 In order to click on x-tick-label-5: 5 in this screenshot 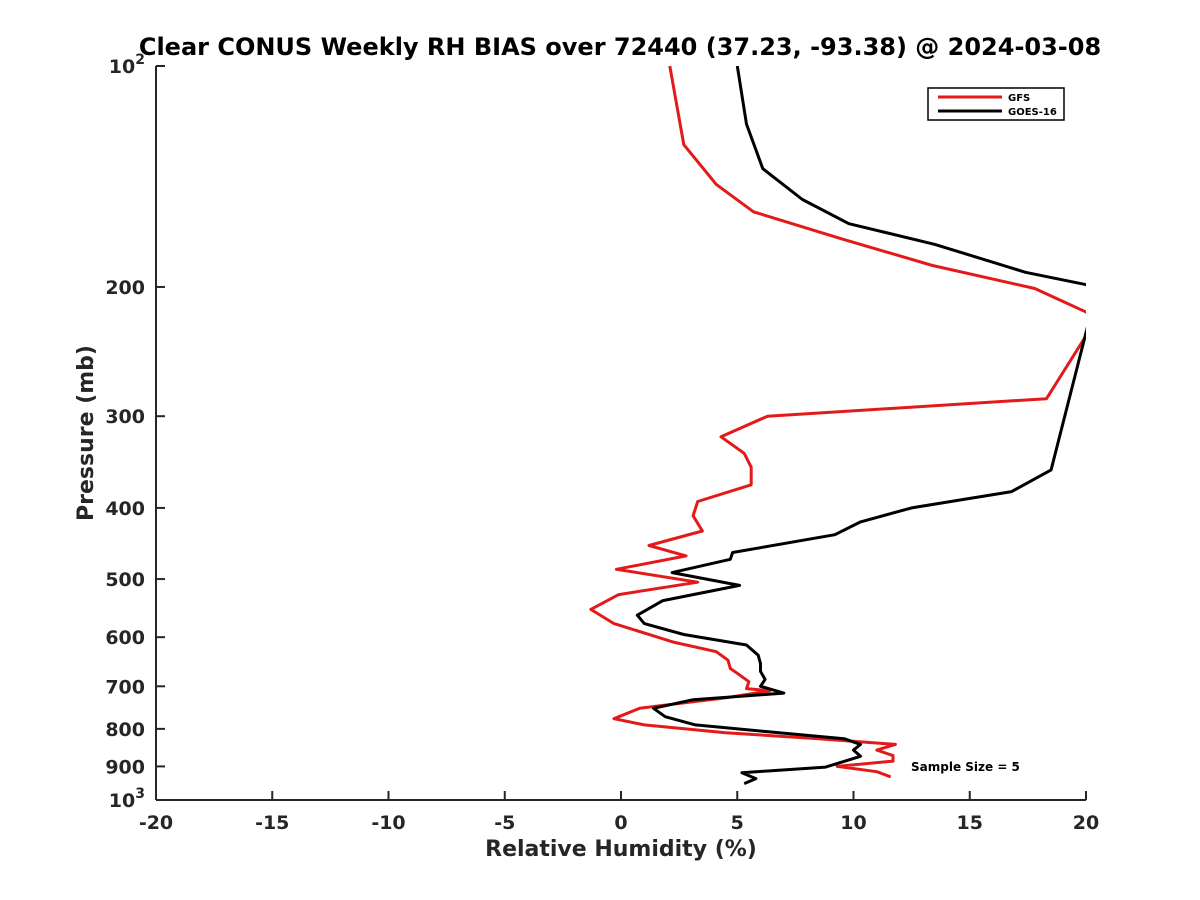, I will do `click(737, 823)`.